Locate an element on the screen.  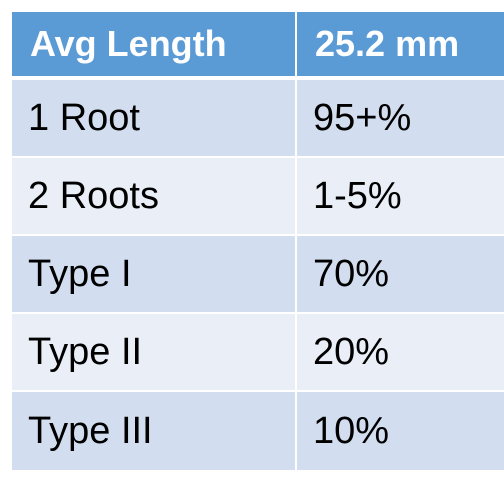
row-label-cell: Type III is located at coordinates (154, 432).